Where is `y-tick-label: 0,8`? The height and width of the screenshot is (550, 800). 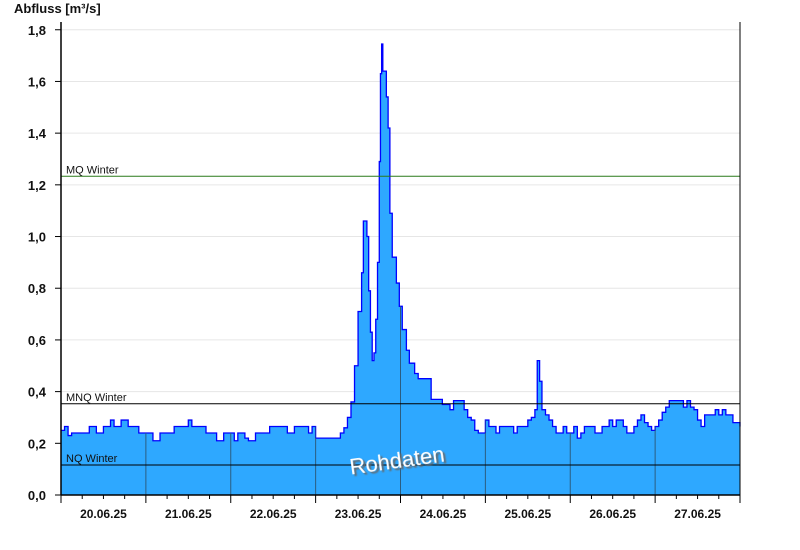 y-tick-label: 0,8 is located at coordinates (37, 288).